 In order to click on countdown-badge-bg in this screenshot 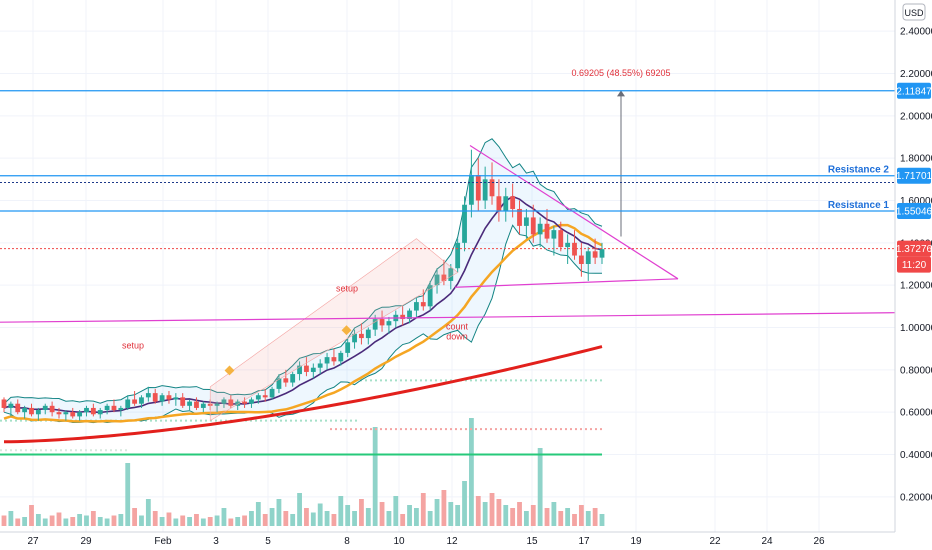, I will do `click(914, 264)`.